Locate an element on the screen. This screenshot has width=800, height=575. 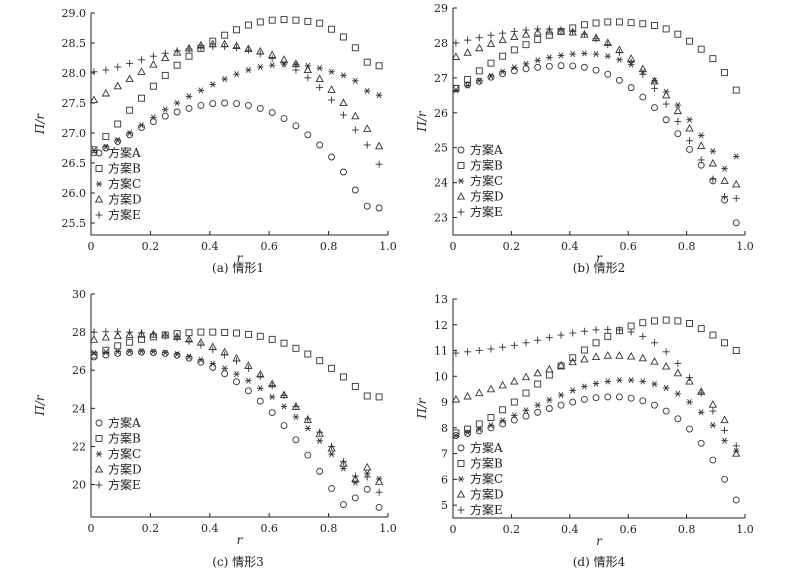
legend-label: 方案C is located at coordinates (124, 453).